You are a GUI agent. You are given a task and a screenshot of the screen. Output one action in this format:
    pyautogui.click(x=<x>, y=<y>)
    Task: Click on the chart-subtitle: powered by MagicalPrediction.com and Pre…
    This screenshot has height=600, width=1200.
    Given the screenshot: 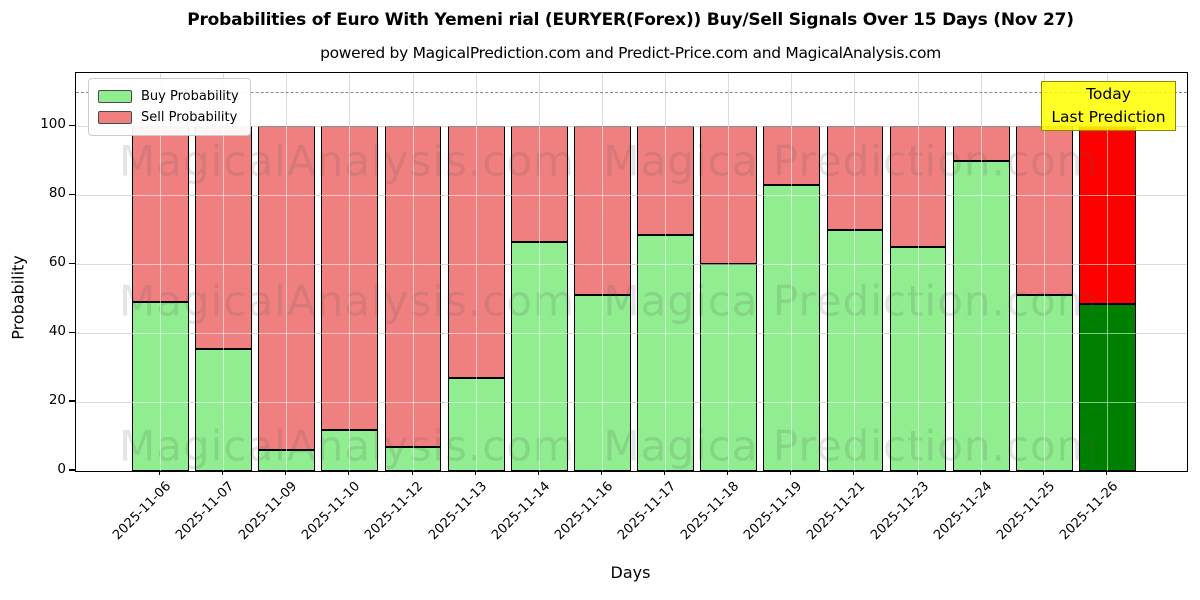 What is the action you would take?
    pyautogui.click(x=630, y=53)
    